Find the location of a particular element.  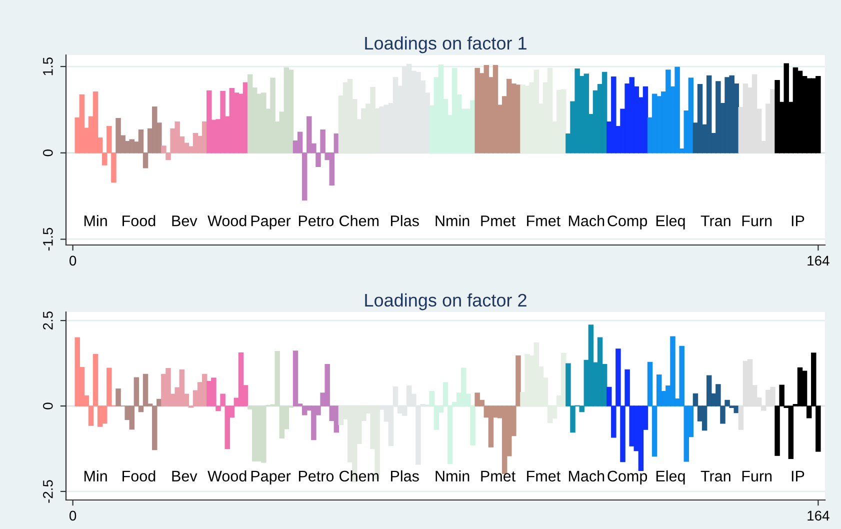

y-tick-label: -1.5 is located at coordinates (48, 239).